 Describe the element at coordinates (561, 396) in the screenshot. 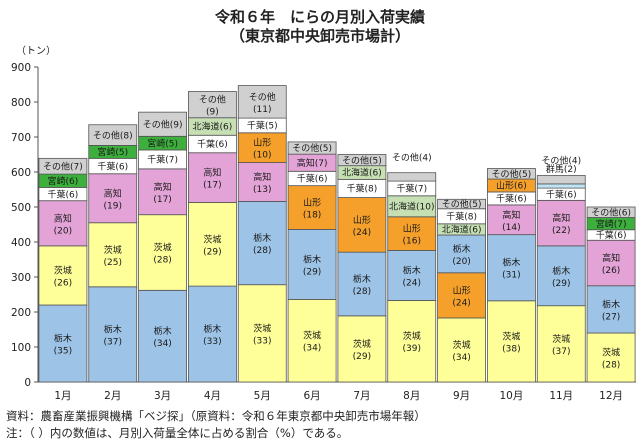

I see `x-tick-label: 11月` at that location.